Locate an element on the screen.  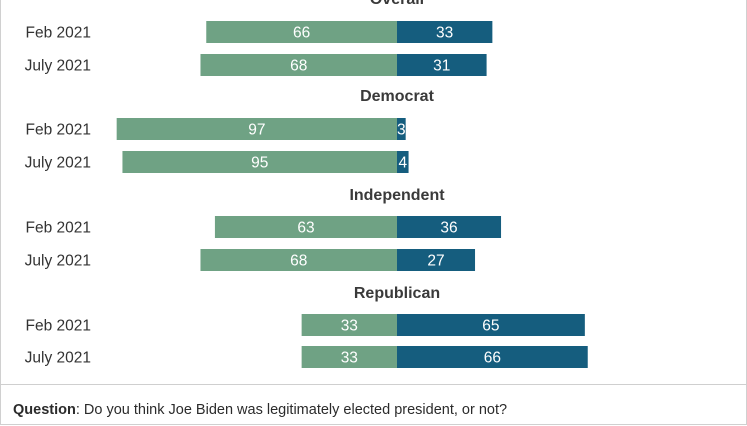
right-value-label: 3 is located at coordinates (401, 130).